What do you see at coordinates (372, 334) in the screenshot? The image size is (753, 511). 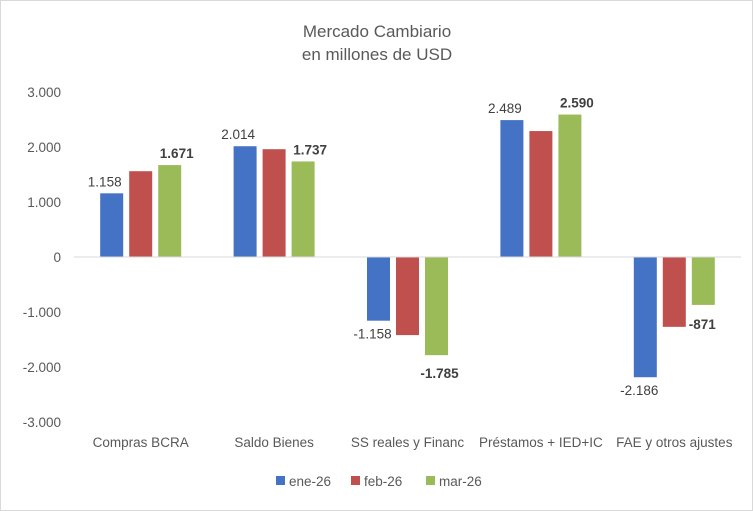 I see `data-label-ene-26-2: -1.158` at bounding box center [372, 334].